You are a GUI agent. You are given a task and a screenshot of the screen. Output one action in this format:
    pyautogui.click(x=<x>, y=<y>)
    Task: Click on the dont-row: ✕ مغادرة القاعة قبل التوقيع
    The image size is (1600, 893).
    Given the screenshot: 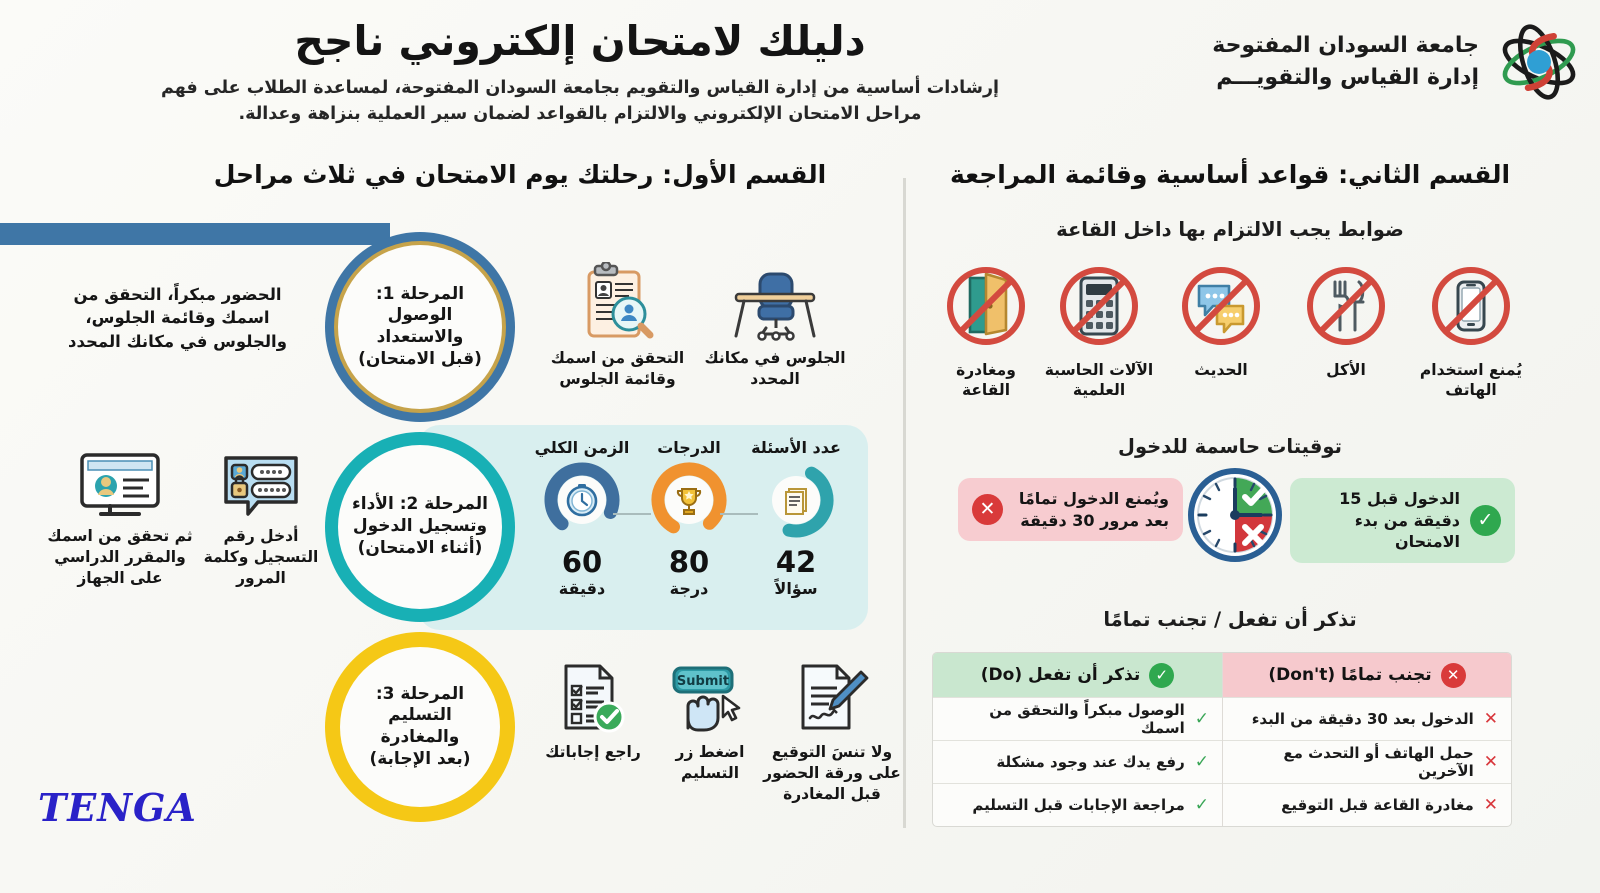 What is the action you would take?
    pyautogui.click(x=1367, y=804)
    